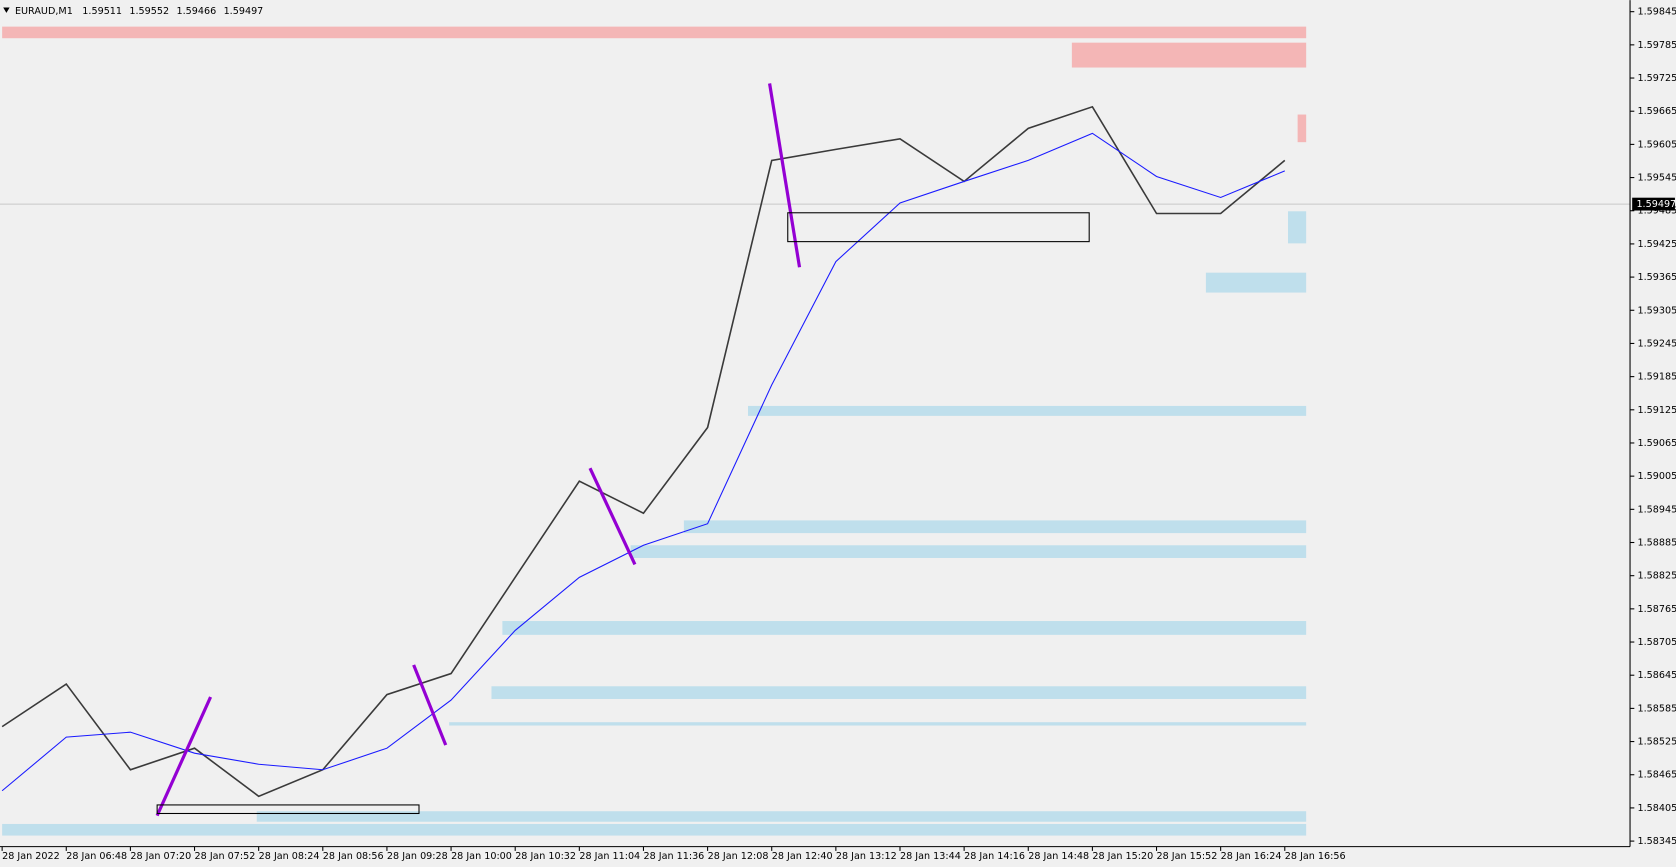 The image size is (1676, 867). What do you see at coordinates (866, 856) in the screenshot?
I see `x-tick-label: 28 Jan 13:12` at bounding box center [866, 856].